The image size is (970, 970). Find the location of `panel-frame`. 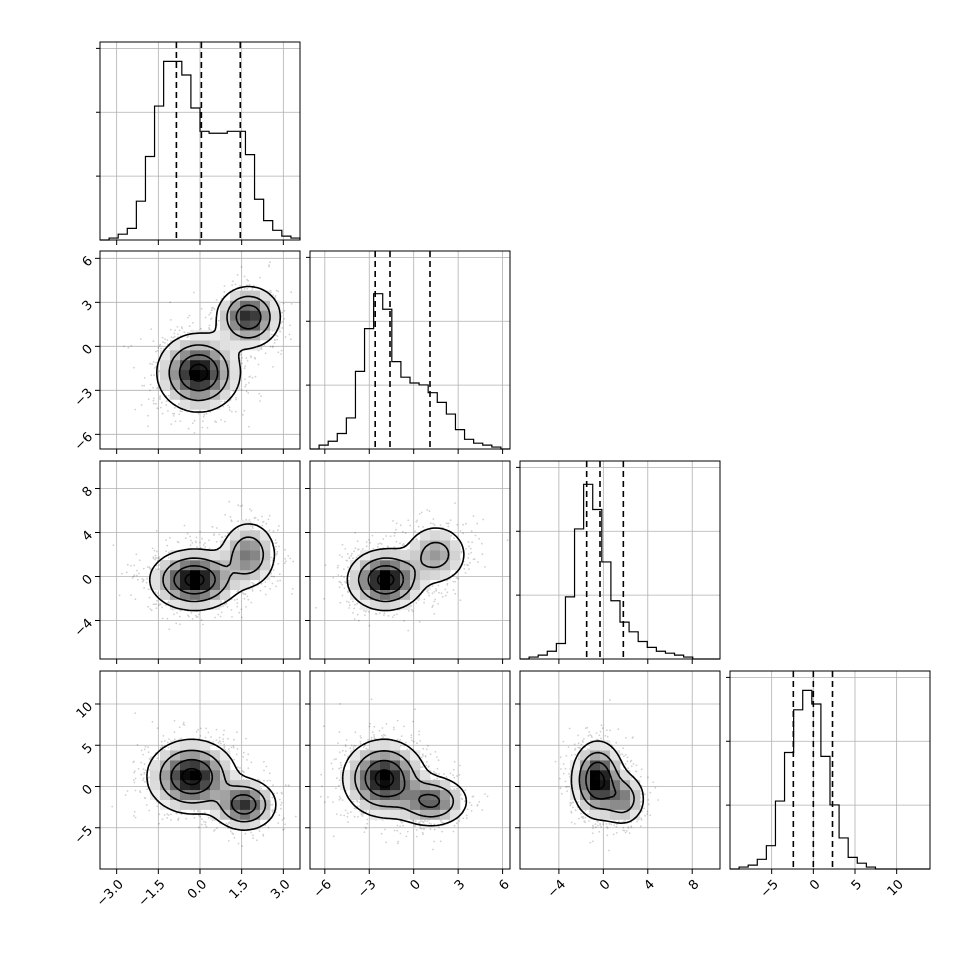

panel-frame is located at coordinates (410, 350).